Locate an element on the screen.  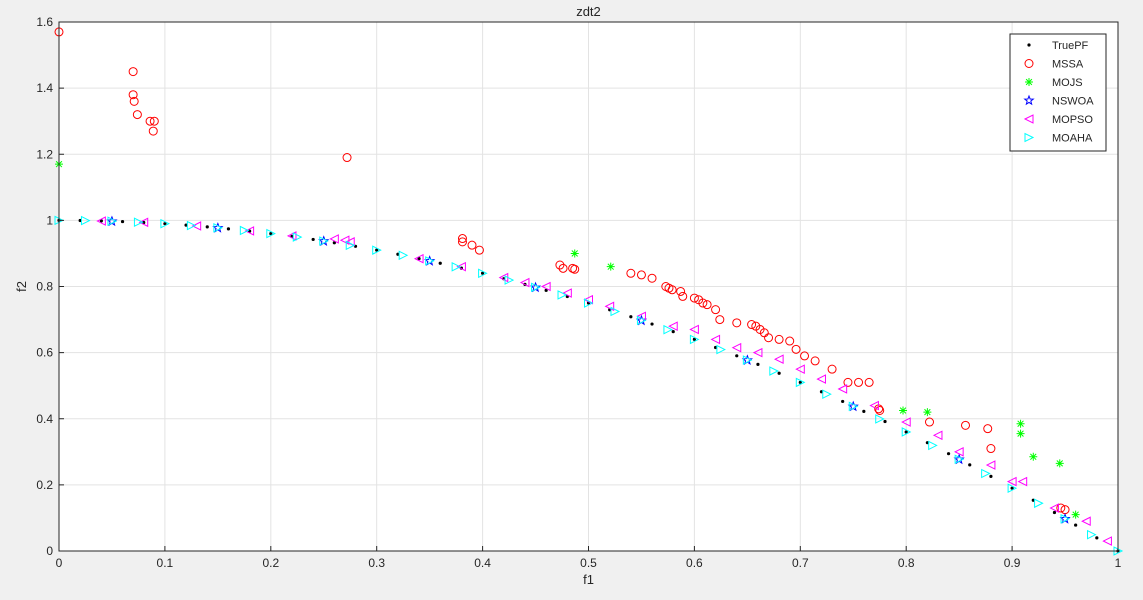
x-tick-label: 0.4 is located at coordinates (482, 563).